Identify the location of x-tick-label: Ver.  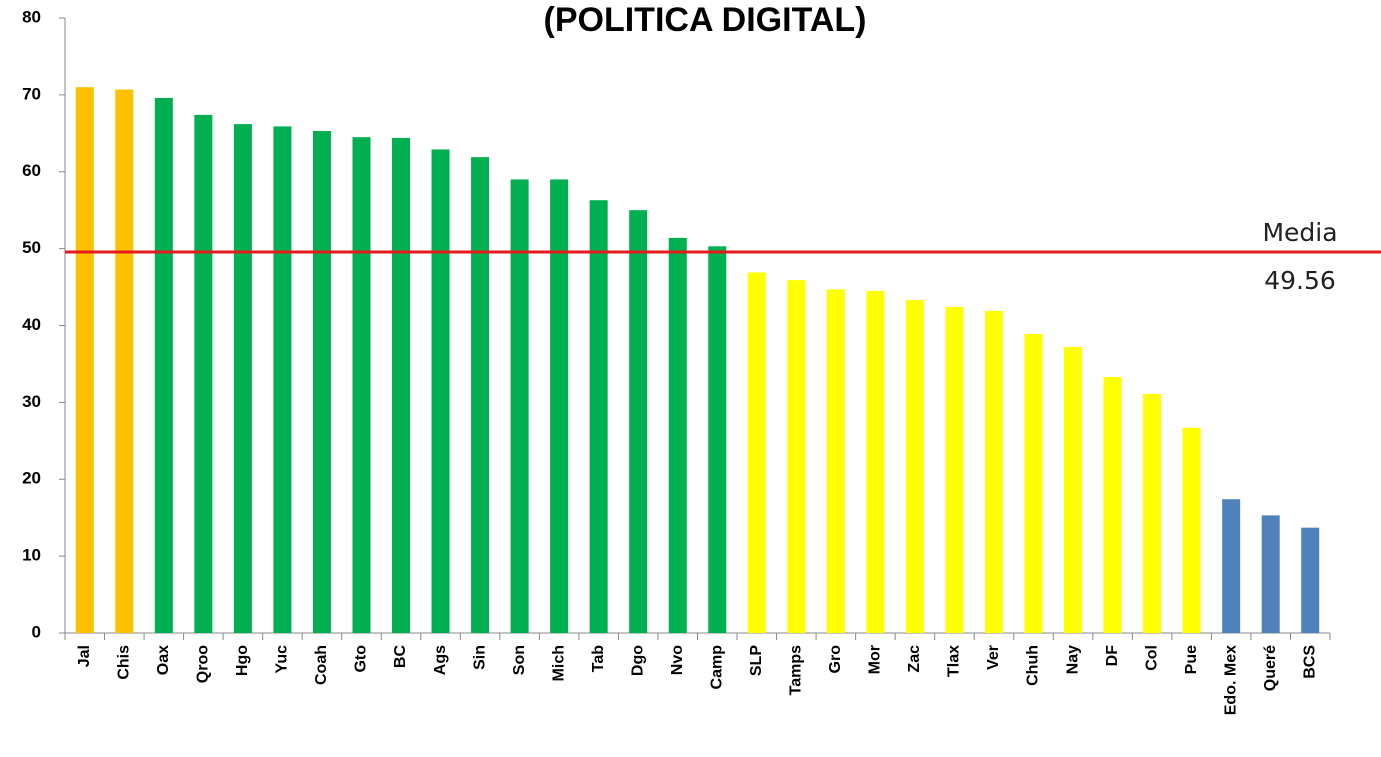
(993, 657).